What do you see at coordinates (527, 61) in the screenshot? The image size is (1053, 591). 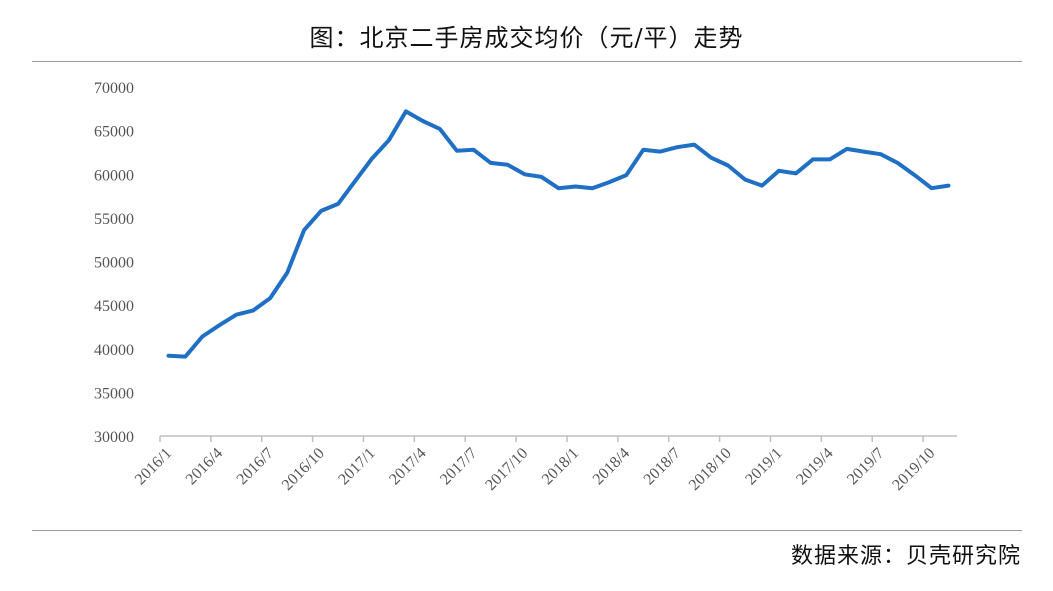 I see `top-divider` at bounding box center [527, 61].